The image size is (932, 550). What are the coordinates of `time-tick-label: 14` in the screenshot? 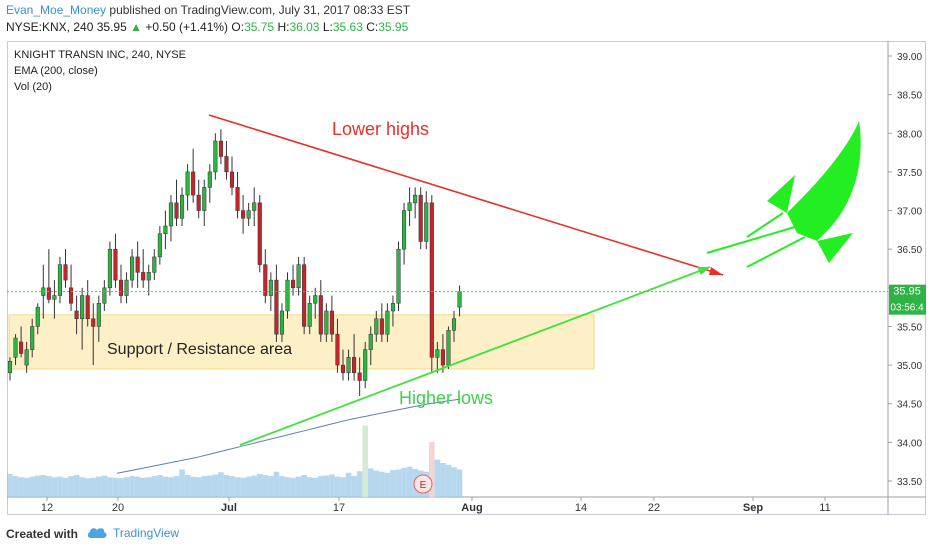 It's located at (581, 508).